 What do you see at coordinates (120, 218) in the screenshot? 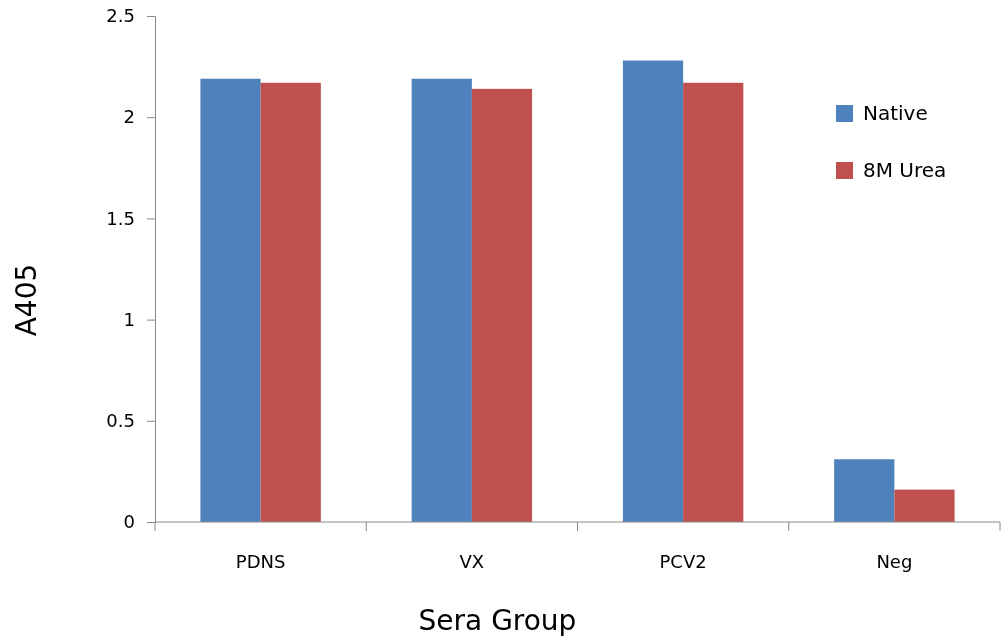
I see `y-tick-label: 1.5` at bounding box center [120, 218].